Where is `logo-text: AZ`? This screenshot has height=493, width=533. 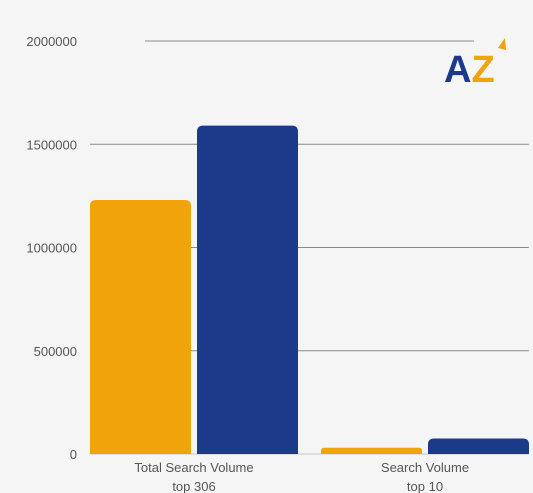 logo-text: AZ is located at coordinates (469, 70).